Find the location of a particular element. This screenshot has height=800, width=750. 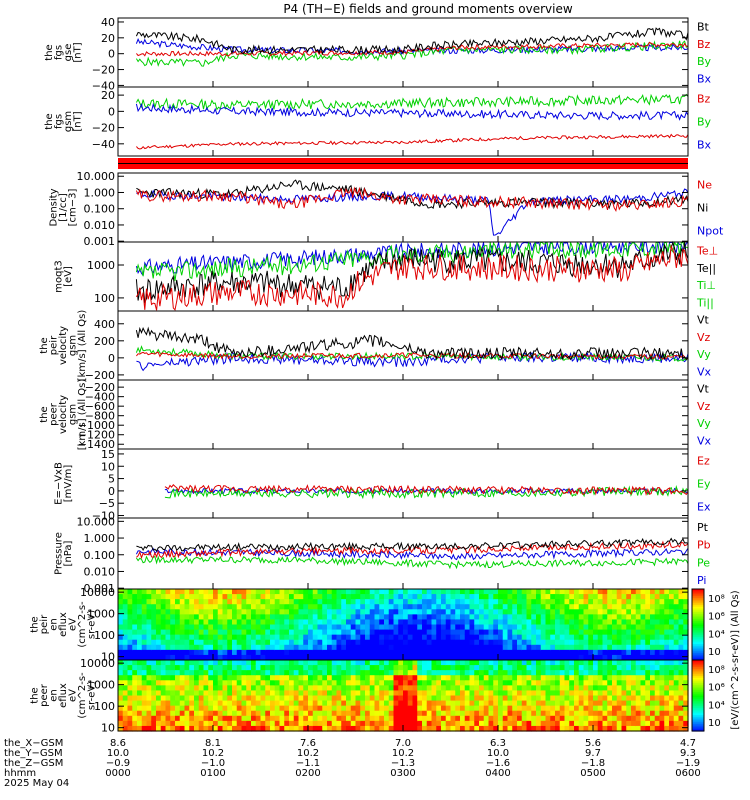

y-tick-label: 20 is located at coordinates (108, 95).